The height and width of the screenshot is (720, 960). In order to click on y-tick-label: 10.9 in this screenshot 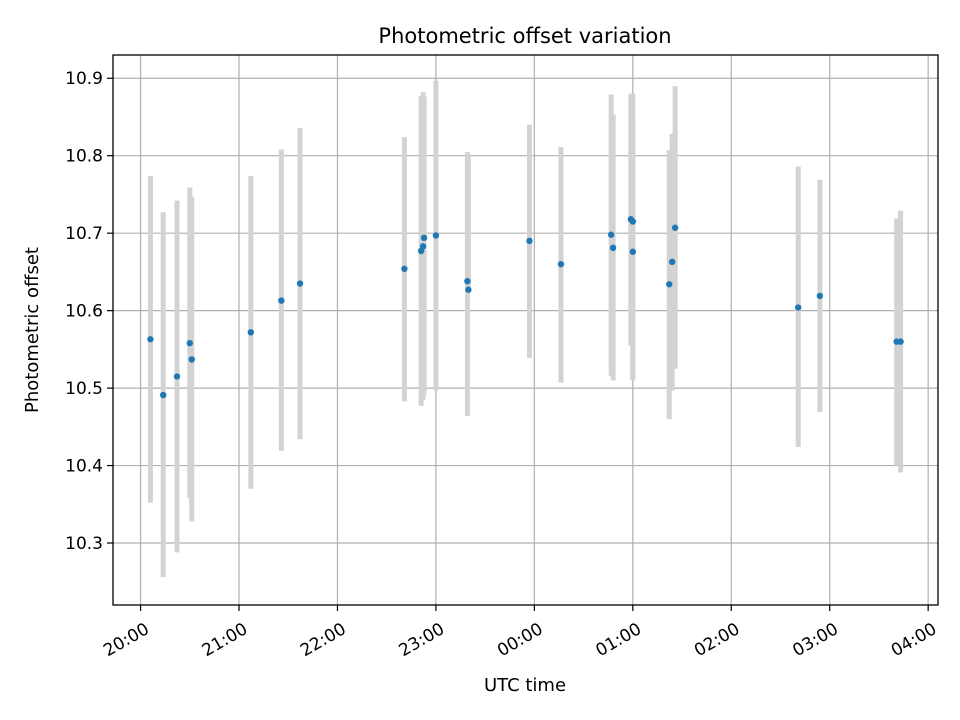, I will do `click(84, 79)`.